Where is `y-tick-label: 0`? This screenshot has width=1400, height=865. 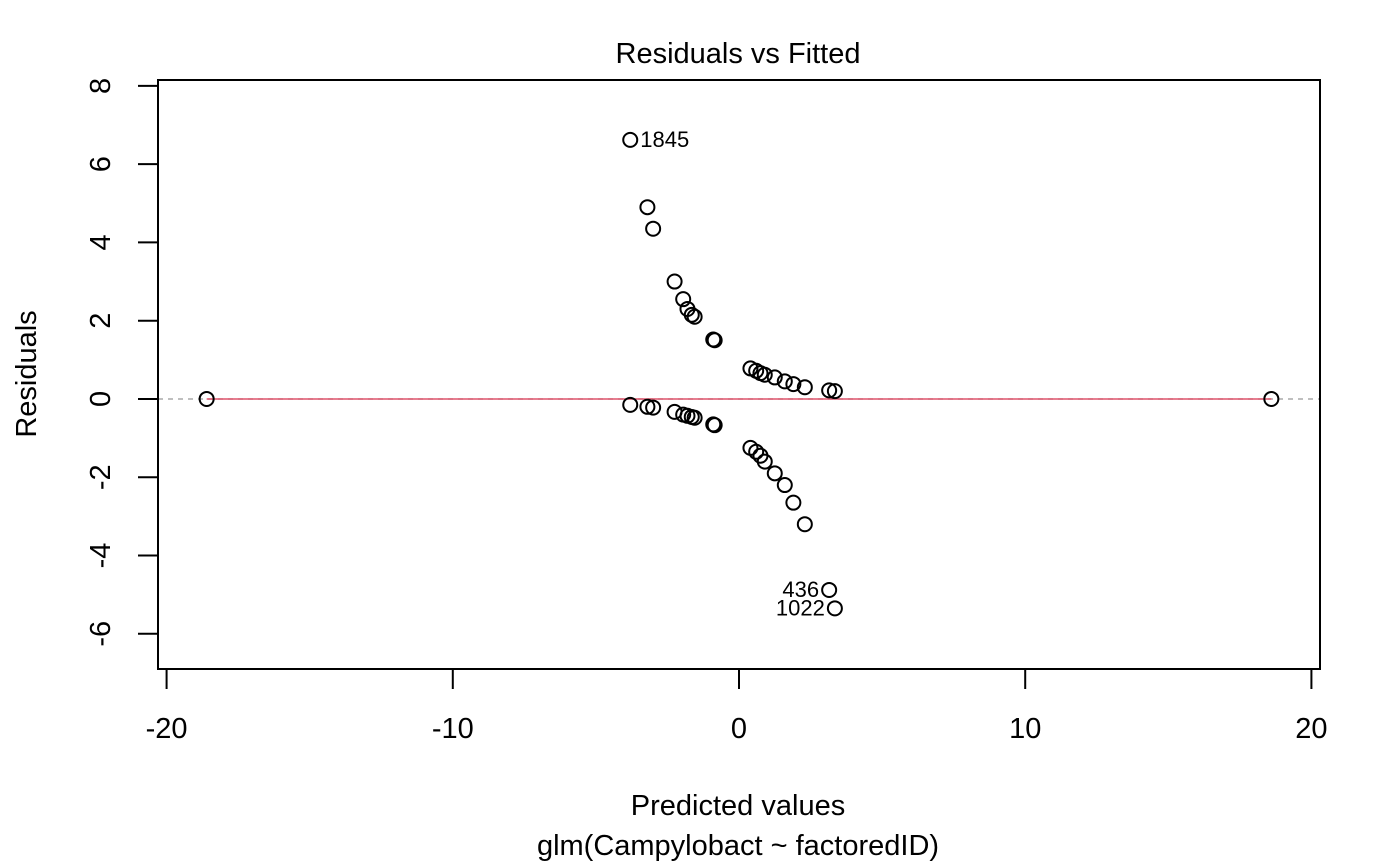
y-tick-label: 0 is located at coordinates (101, 399).